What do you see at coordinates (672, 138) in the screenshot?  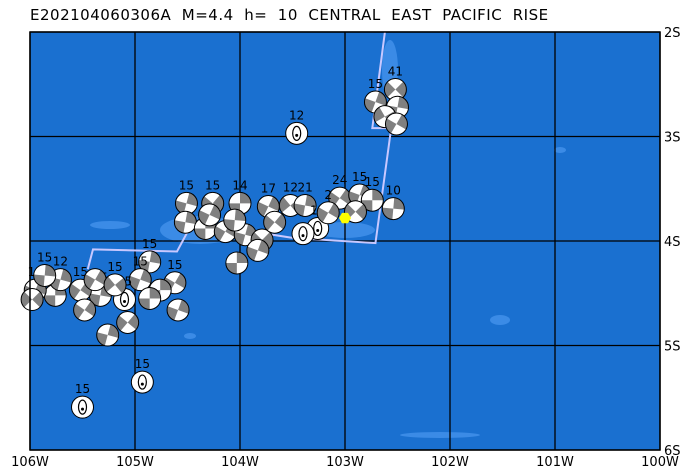 I see `lat-tick-label: 3S` at bounding box center [672, 138].